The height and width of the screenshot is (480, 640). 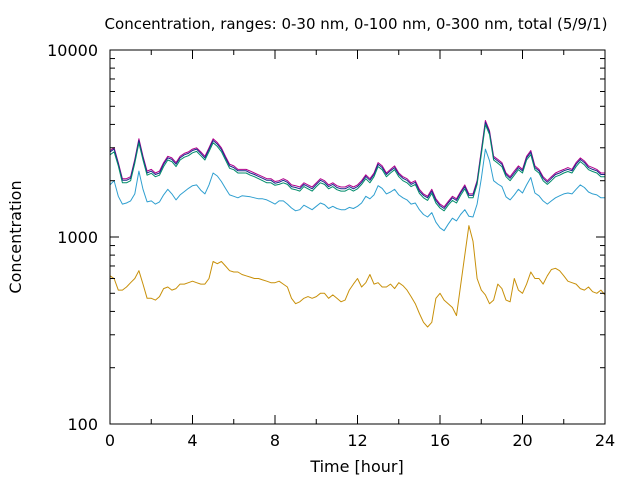 I want to click on x-tick-label: 16, so click(x=440, y=440).